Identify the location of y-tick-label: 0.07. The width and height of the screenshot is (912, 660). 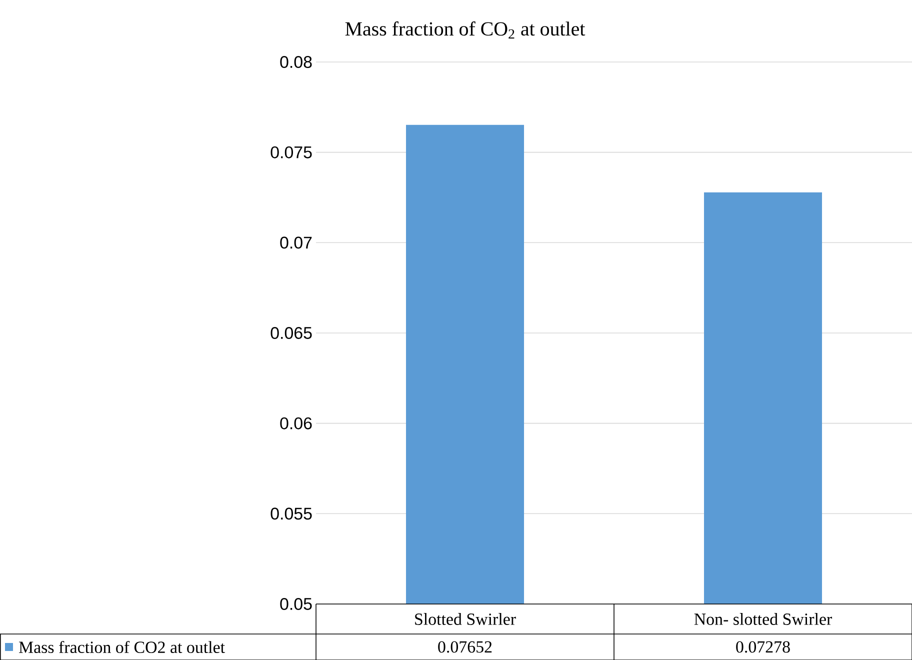
(296, 242).